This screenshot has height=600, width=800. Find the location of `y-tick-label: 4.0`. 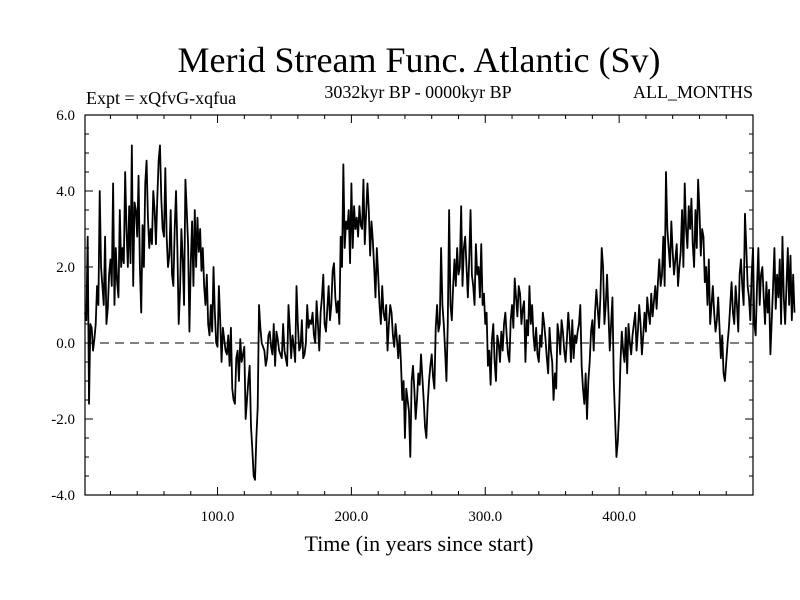

y-tick-label: 4.0 is located at coordinates (65, 192).